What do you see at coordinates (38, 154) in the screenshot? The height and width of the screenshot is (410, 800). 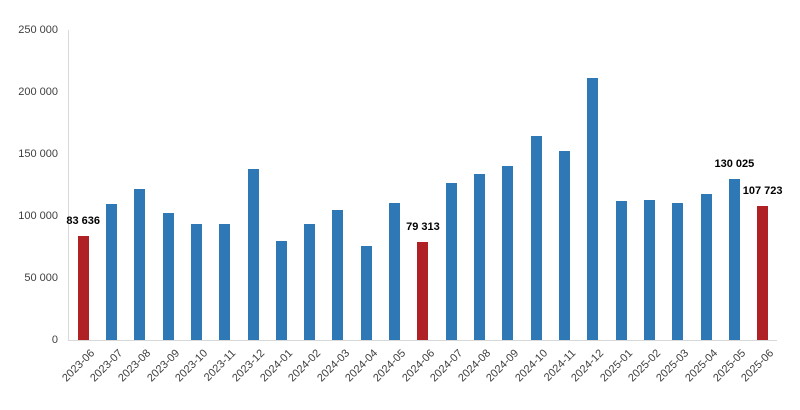 I see `y-tick-label: 150 000` at bounding box center [38, 154].